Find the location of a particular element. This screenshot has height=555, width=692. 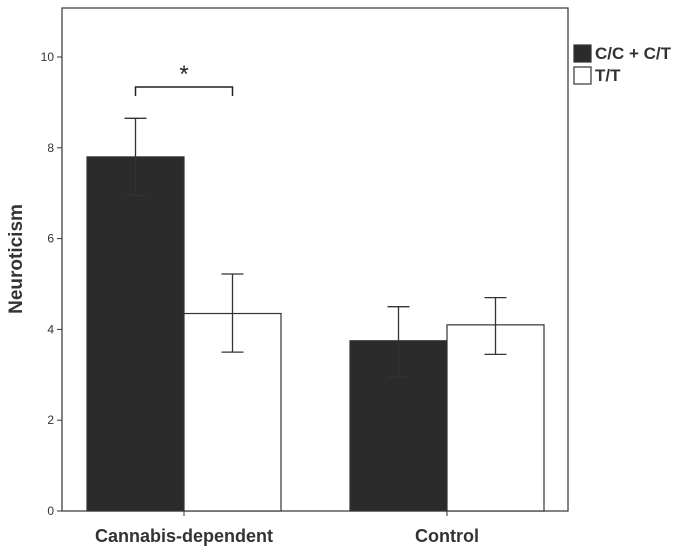

x-category-label: Cannabis-dependent is located at coordinates (184, 536).